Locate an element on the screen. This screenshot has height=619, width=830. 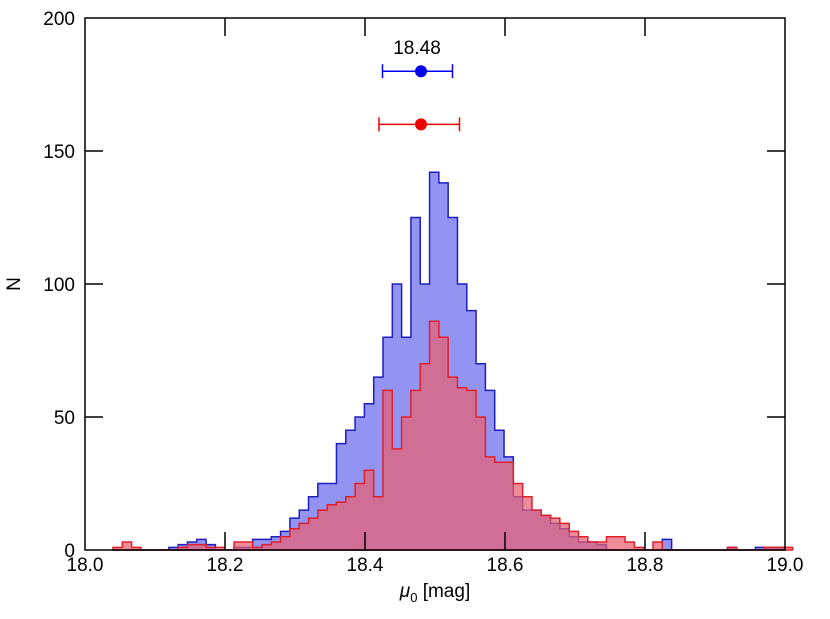
y-tick-label: 100 is located at coordinates (59, 285).